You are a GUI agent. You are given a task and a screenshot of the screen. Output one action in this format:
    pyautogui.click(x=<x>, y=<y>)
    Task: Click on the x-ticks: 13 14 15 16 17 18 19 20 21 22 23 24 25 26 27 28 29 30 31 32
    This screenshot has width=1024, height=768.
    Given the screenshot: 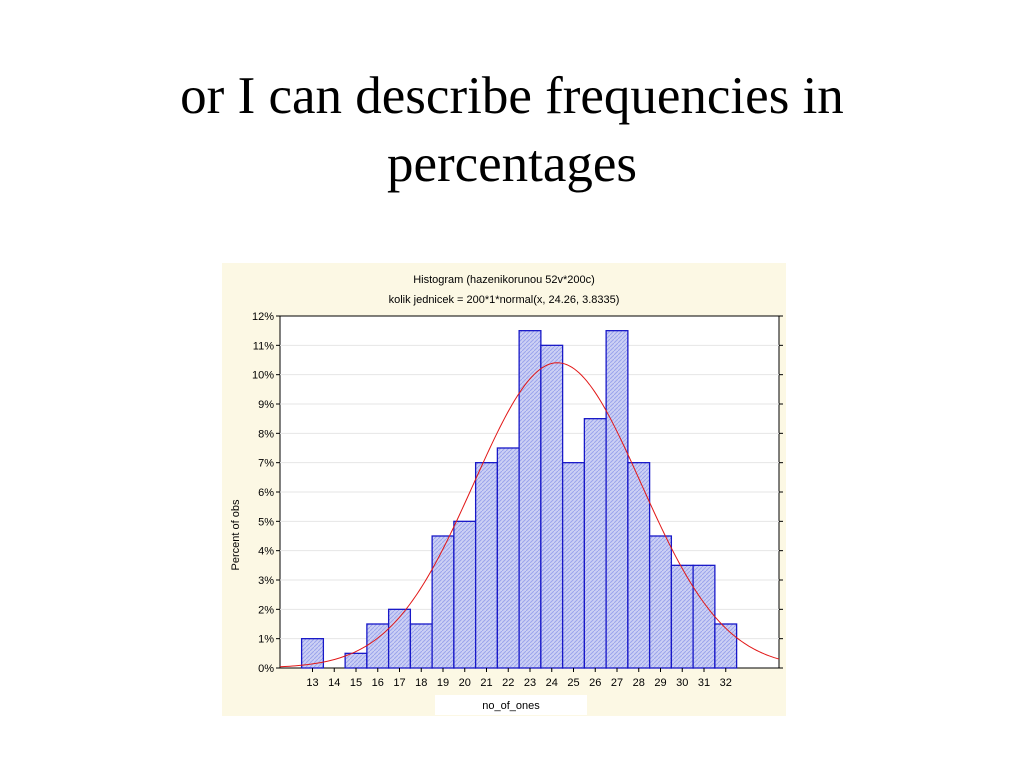 What is the action you would take?
    pyautogui.click(x=519, y=678)
    